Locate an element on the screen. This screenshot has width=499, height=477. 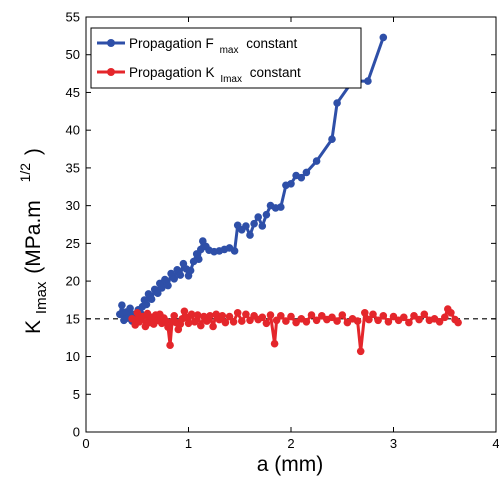
x-tick-label: 1 is located at coordinates (188, 443).